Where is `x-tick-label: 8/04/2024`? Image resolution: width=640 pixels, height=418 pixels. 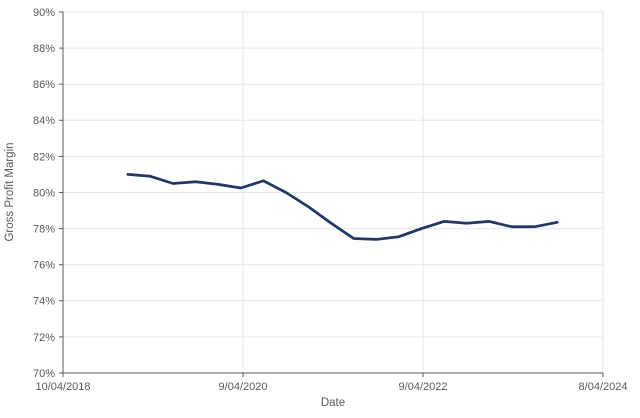
x-tick-label: 8/04/2024 is located at coordinates (603, 387).